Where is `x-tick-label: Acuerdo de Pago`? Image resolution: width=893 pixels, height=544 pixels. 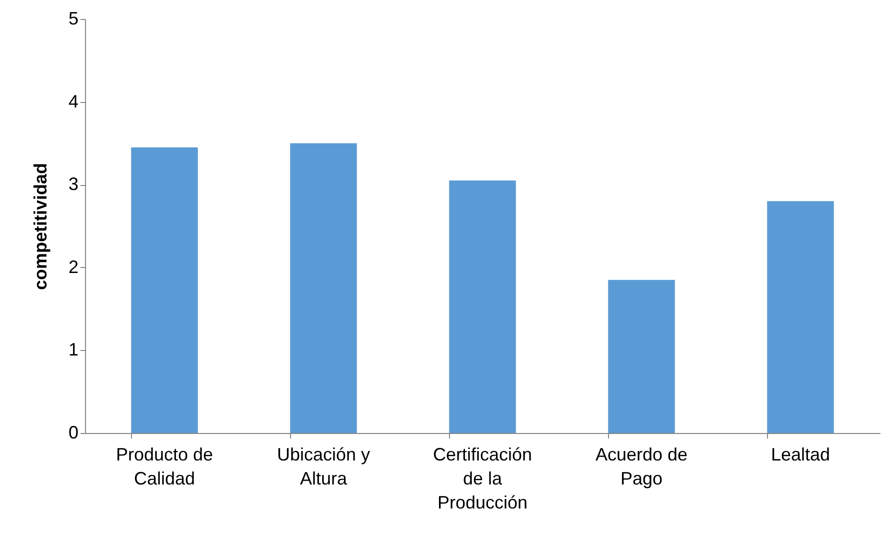
x-tick-label: Acuerdo de Pago is located at coordinates (641, 466).